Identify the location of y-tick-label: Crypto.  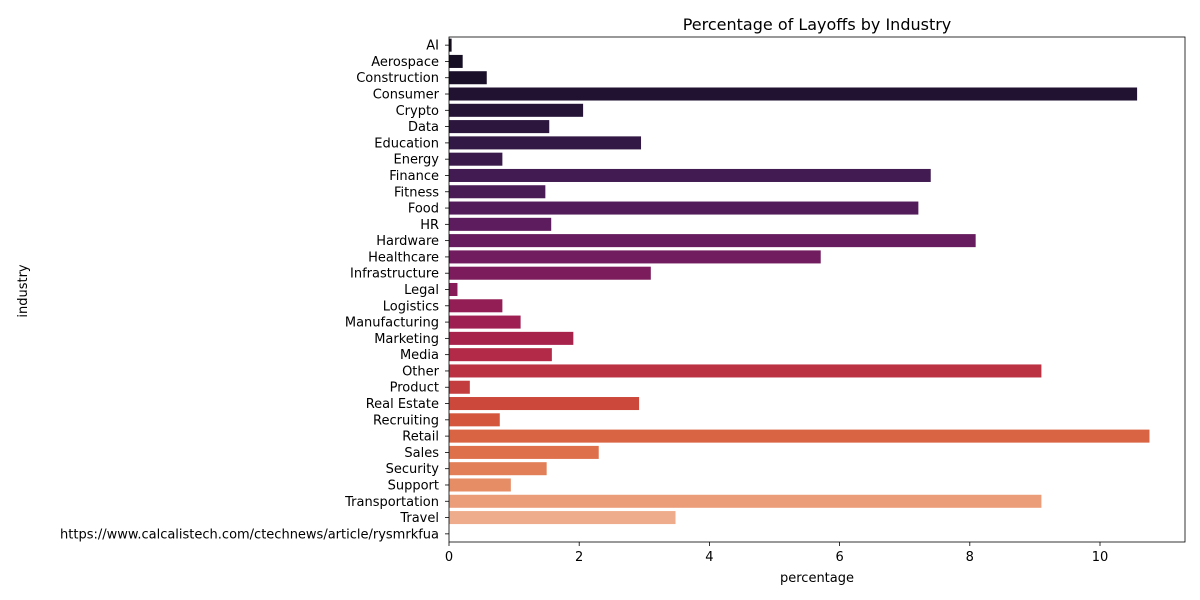
(417, 111).